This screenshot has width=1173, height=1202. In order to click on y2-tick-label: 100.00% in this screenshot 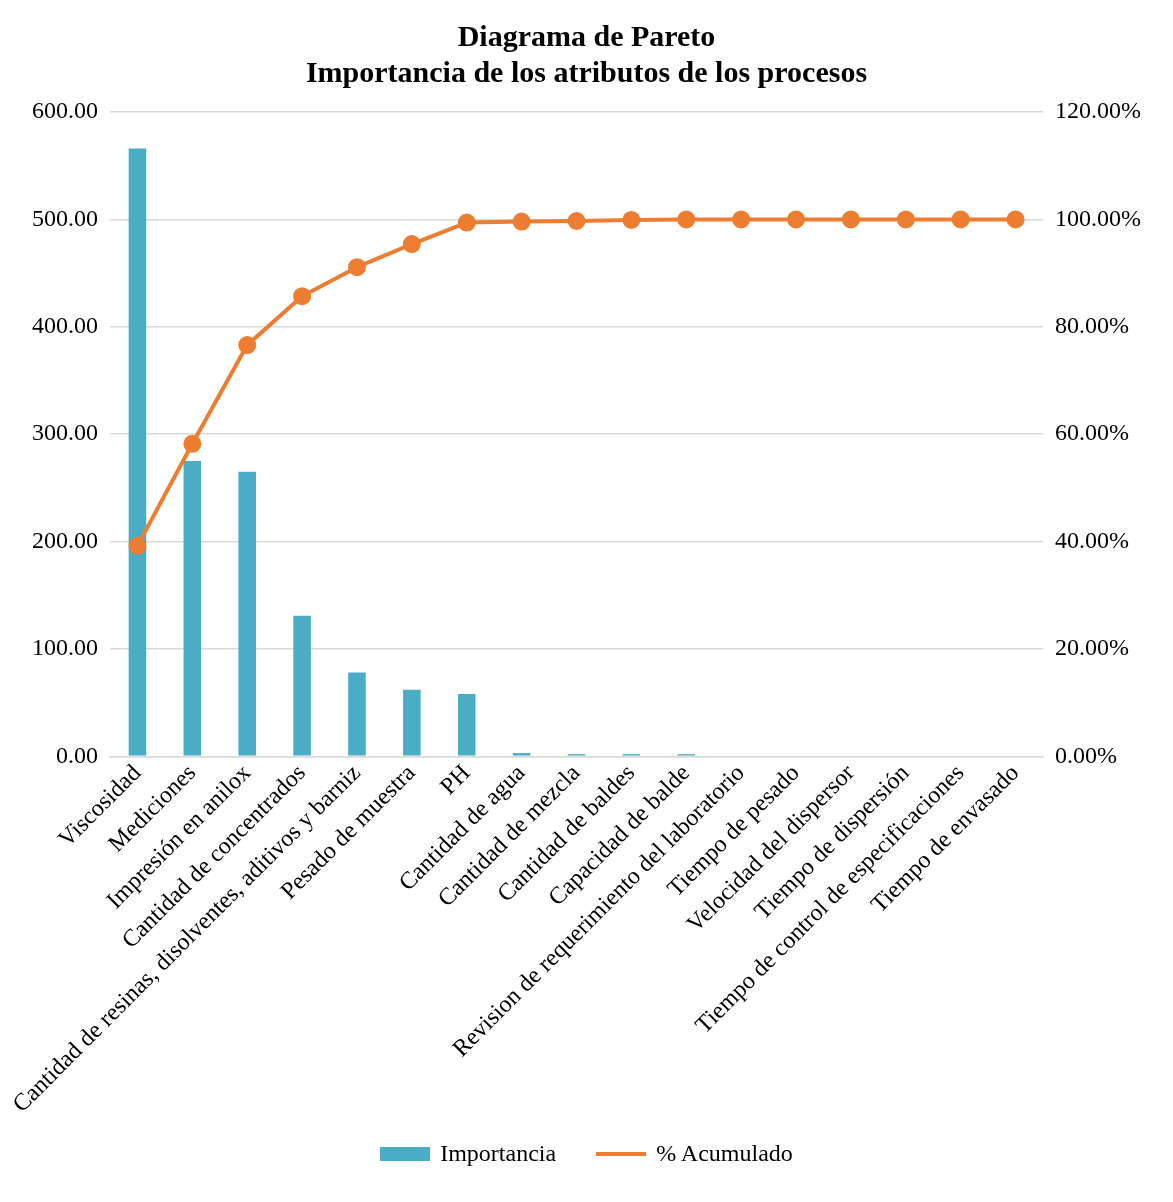, I will do `click(1098, 217)`.